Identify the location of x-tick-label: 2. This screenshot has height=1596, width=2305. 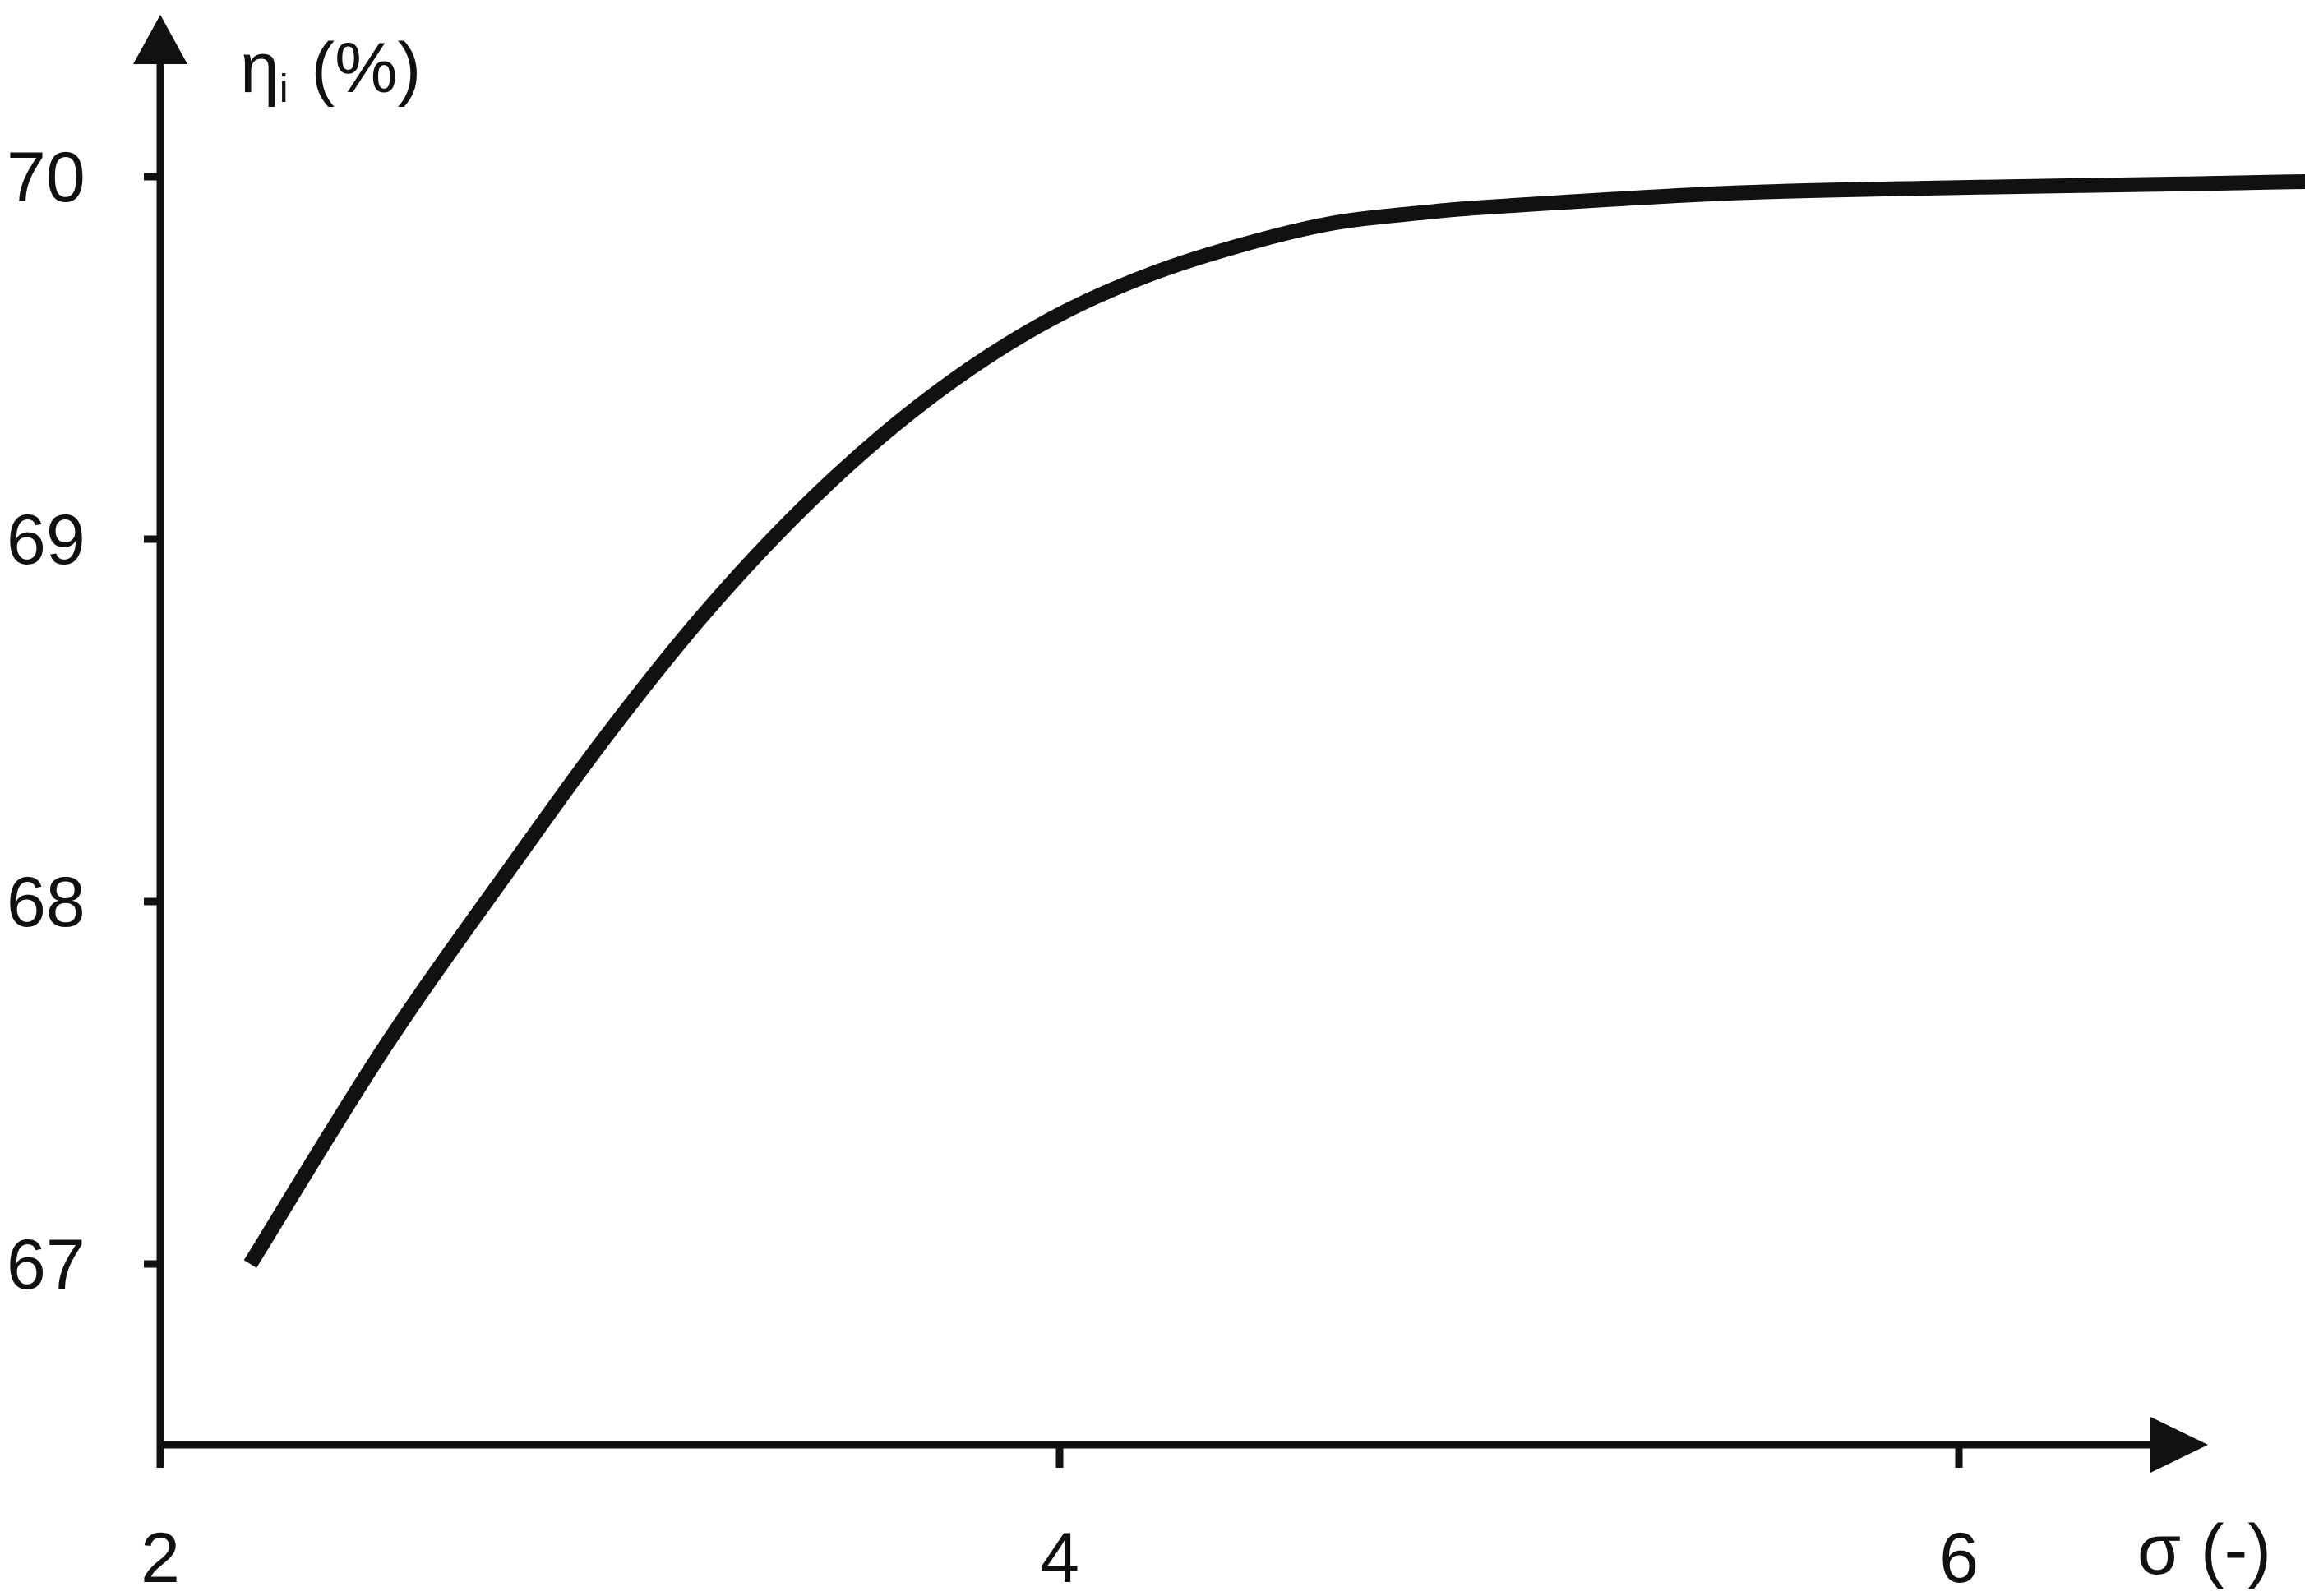
(160, 1557).